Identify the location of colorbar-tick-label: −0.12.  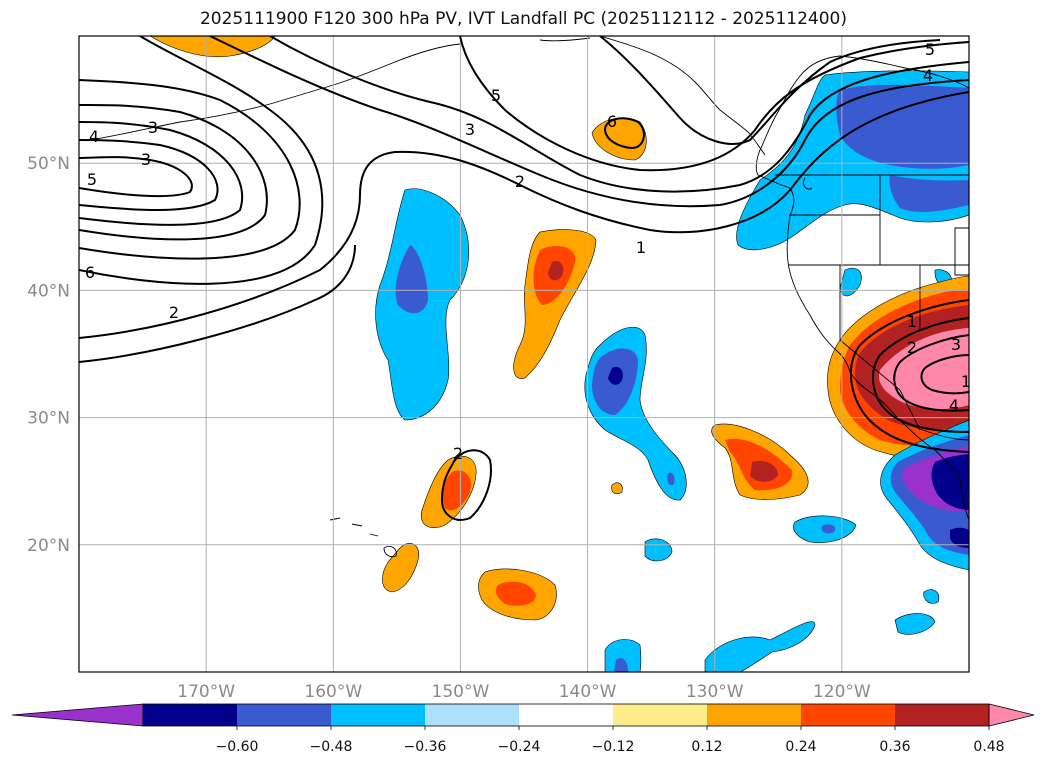
(613, 747).